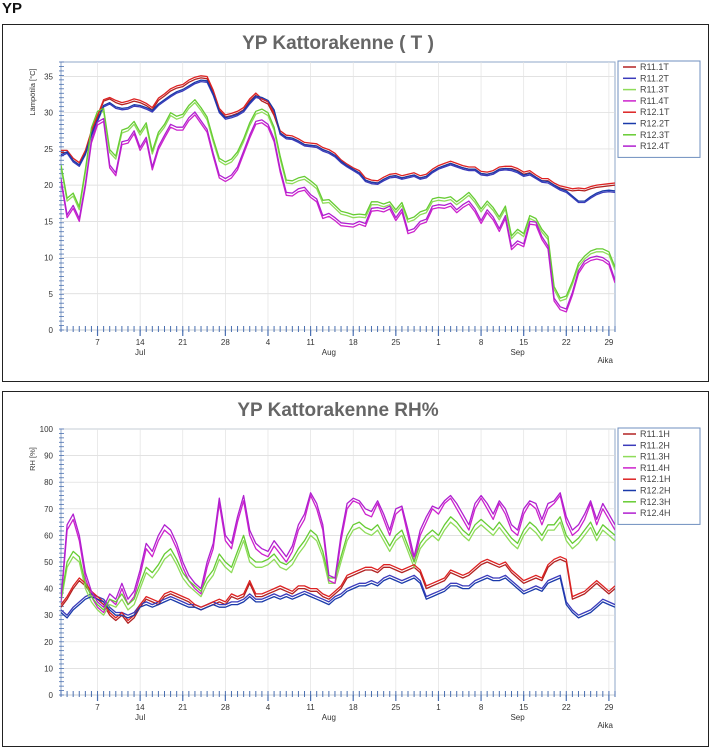  Describe the element at coordinates (655, 479) in the screenshot. I see `legend-entry: R12.1H` at that location.